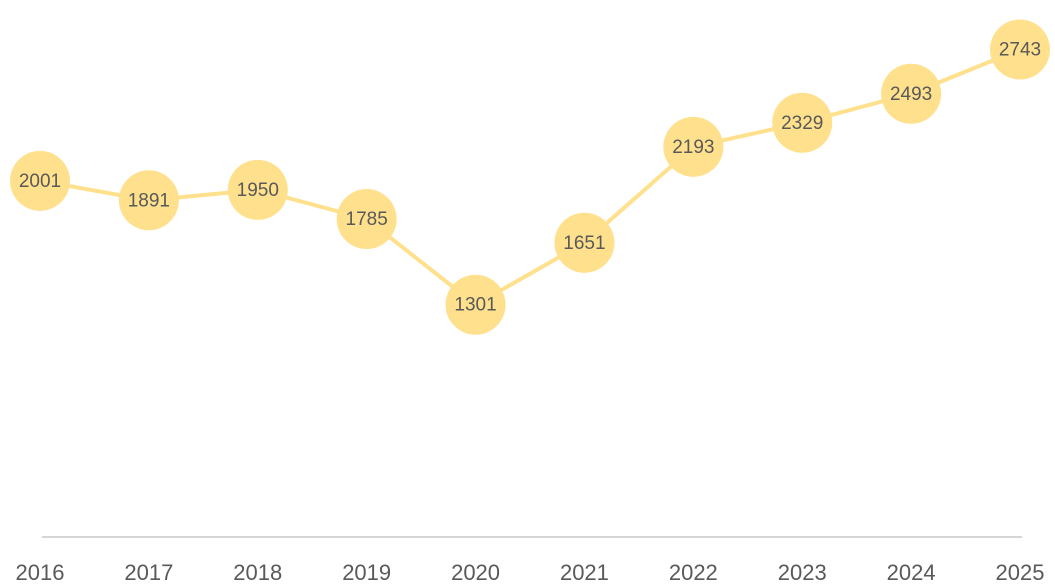 This screenshot has height=585, width=1055. Describe the element at coordinates (584, 572) in the screenshot. I see `x-tick-label: 2021` at that location.